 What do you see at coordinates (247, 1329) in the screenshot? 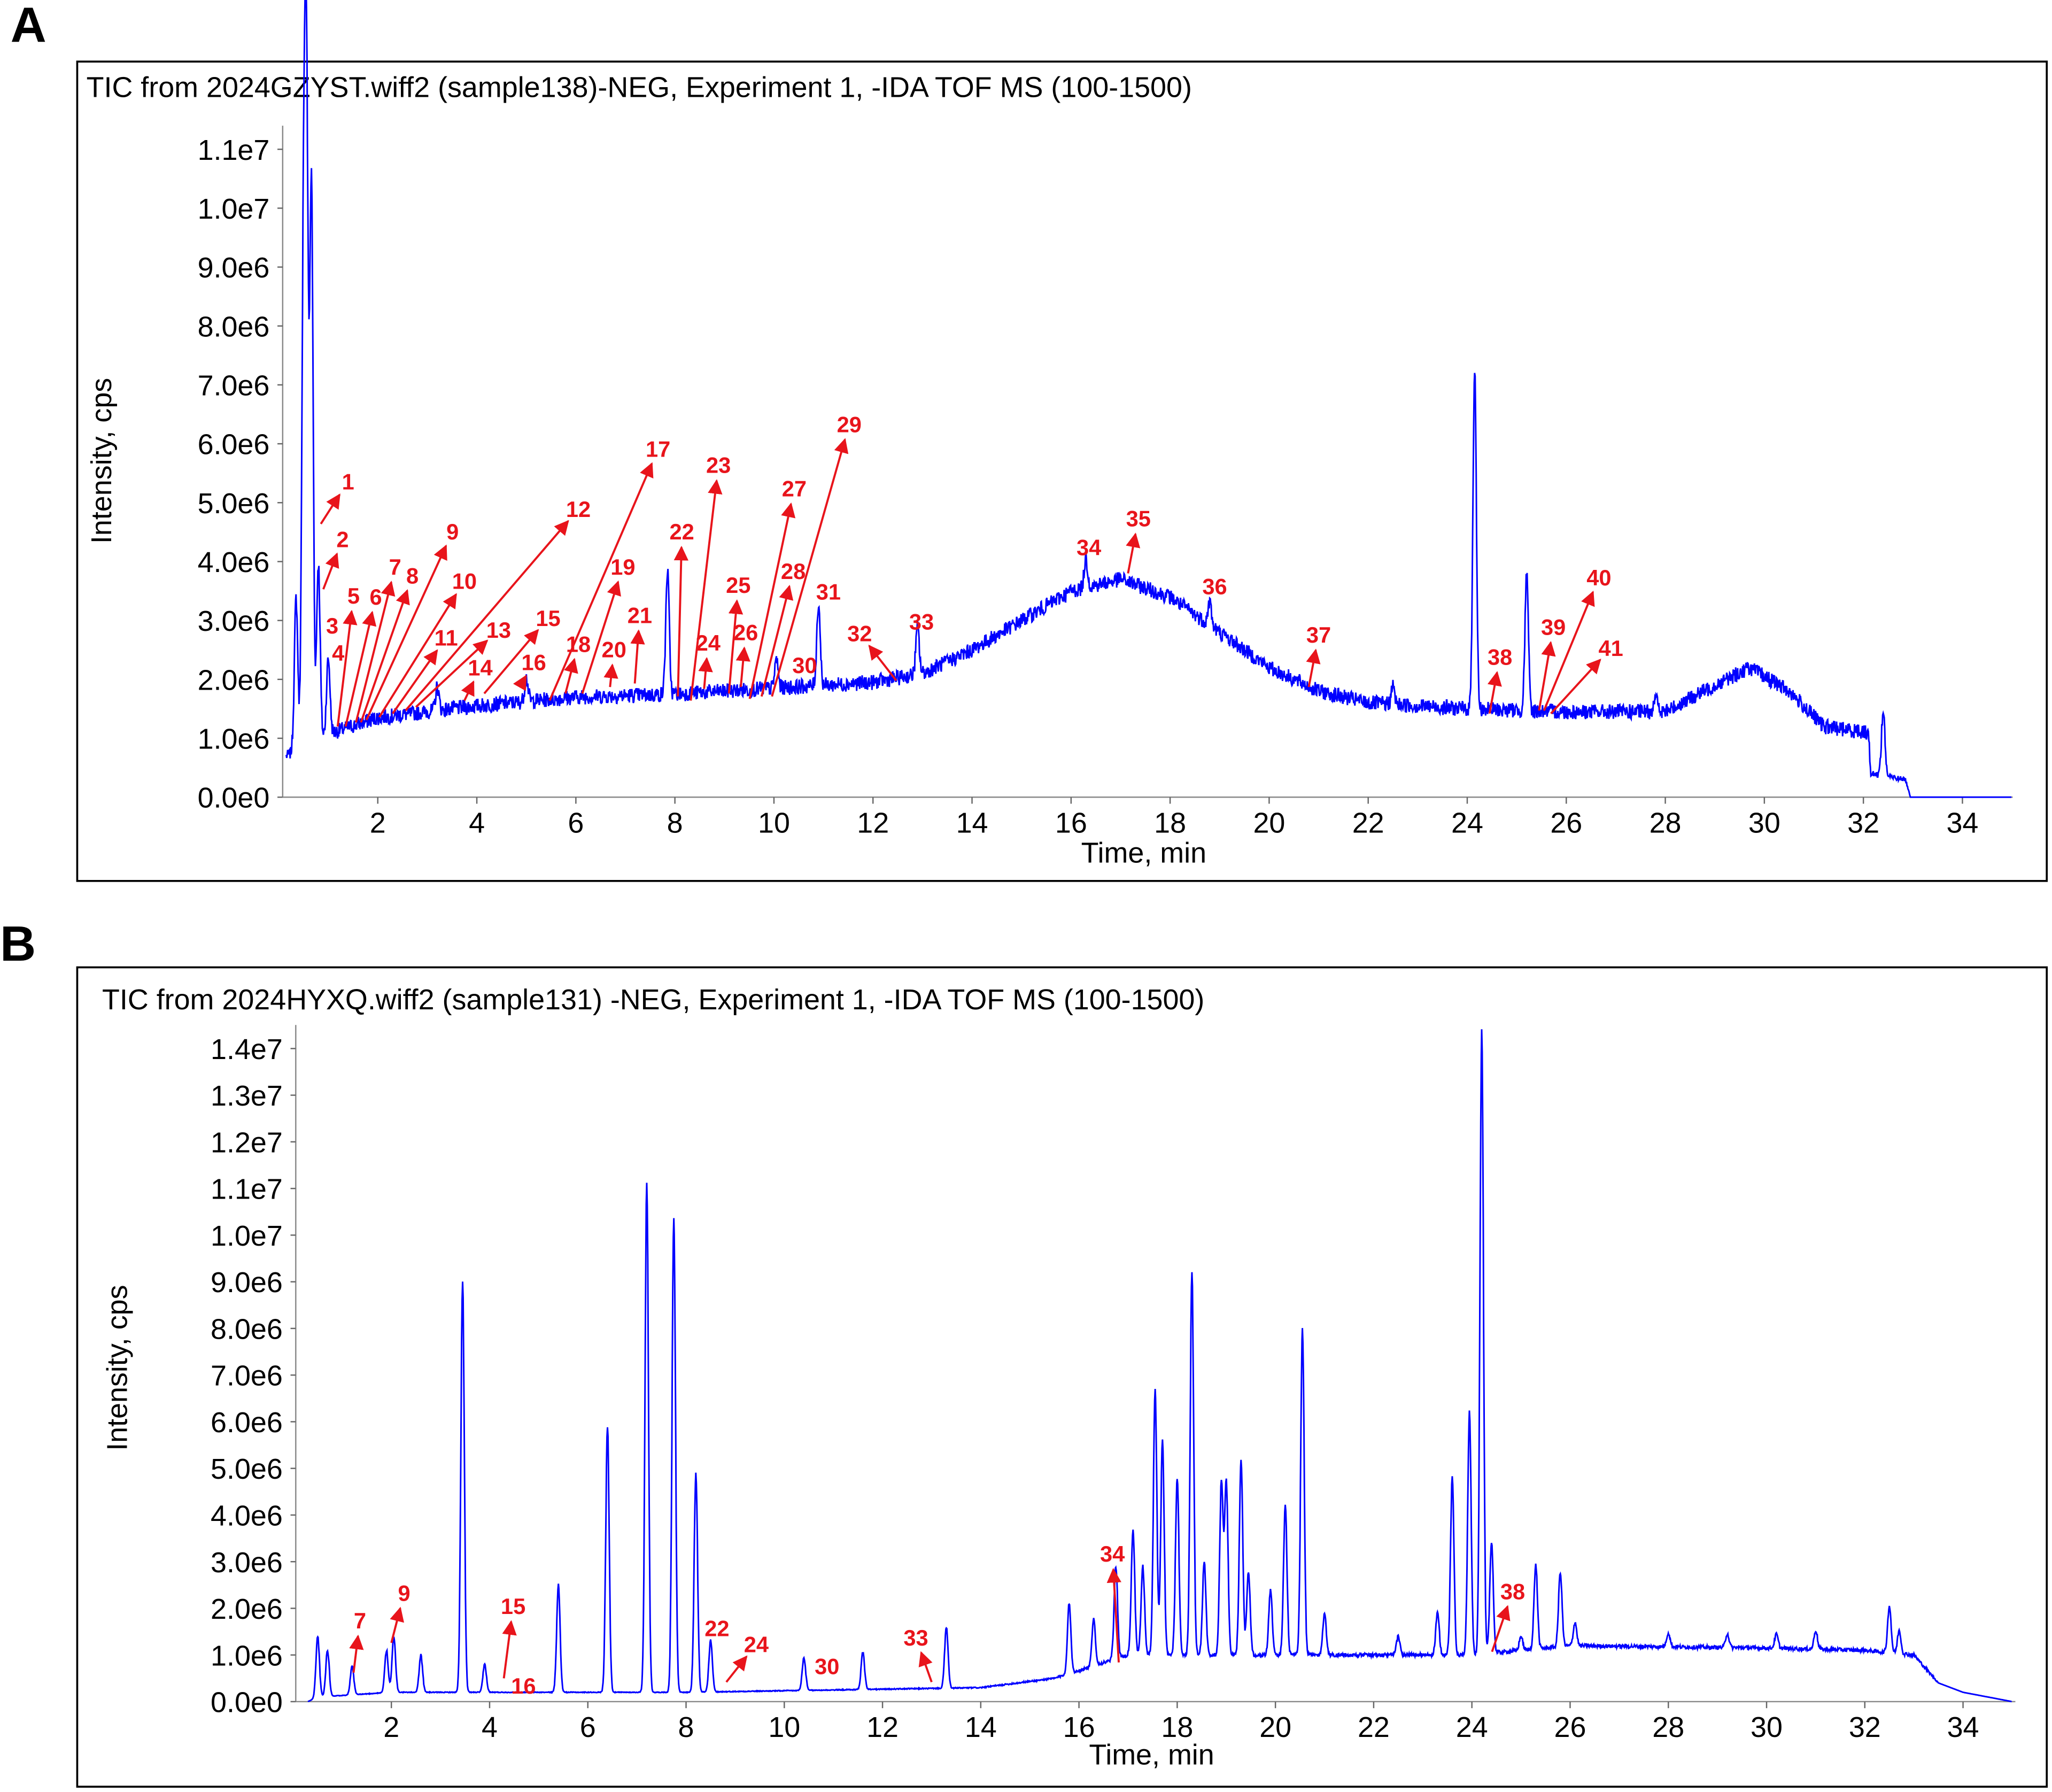
I see `y-tick-label: 8.0e6` at bounding box center [247, 1329].